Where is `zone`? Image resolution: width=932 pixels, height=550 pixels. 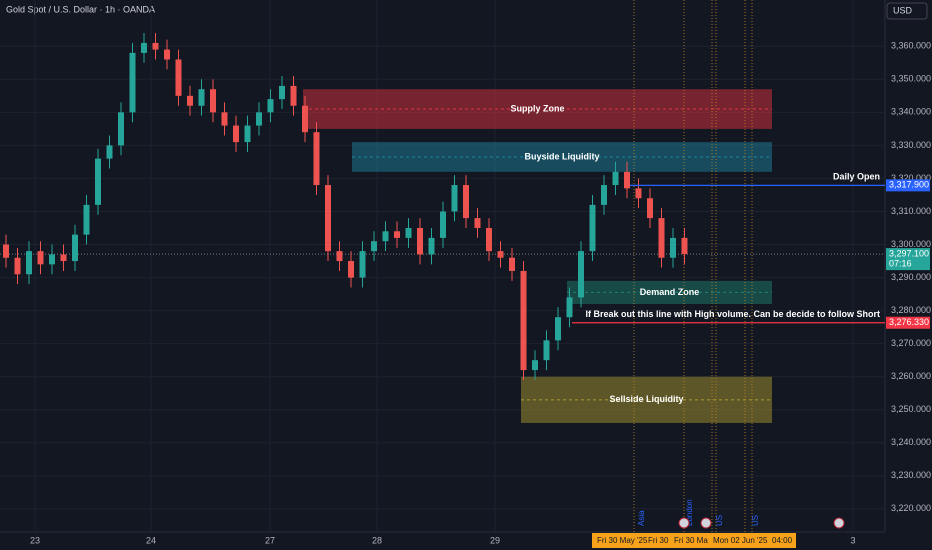 zone is located at coordinates (646, 399).